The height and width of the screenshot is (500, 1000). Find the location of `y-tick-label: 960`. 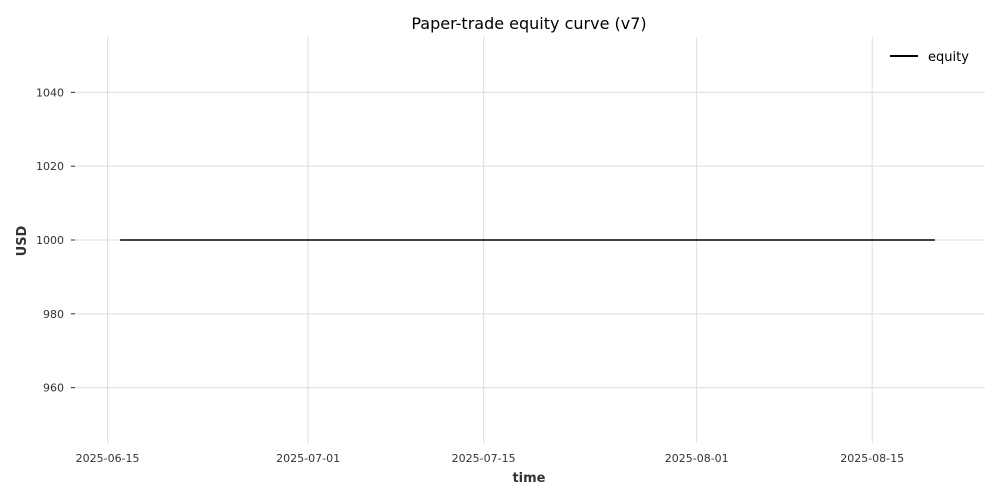

y-tick-label: 960 is located at coordinates (53, 388).